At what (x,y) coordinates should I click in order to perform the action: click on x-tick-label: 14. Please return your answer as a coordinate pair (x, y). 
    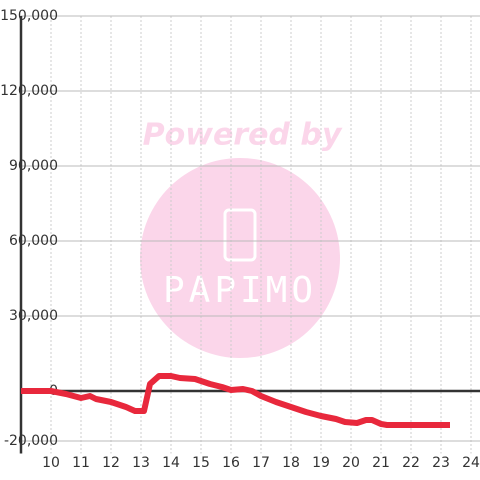
    Looking at the image, I should click on (171, 463).